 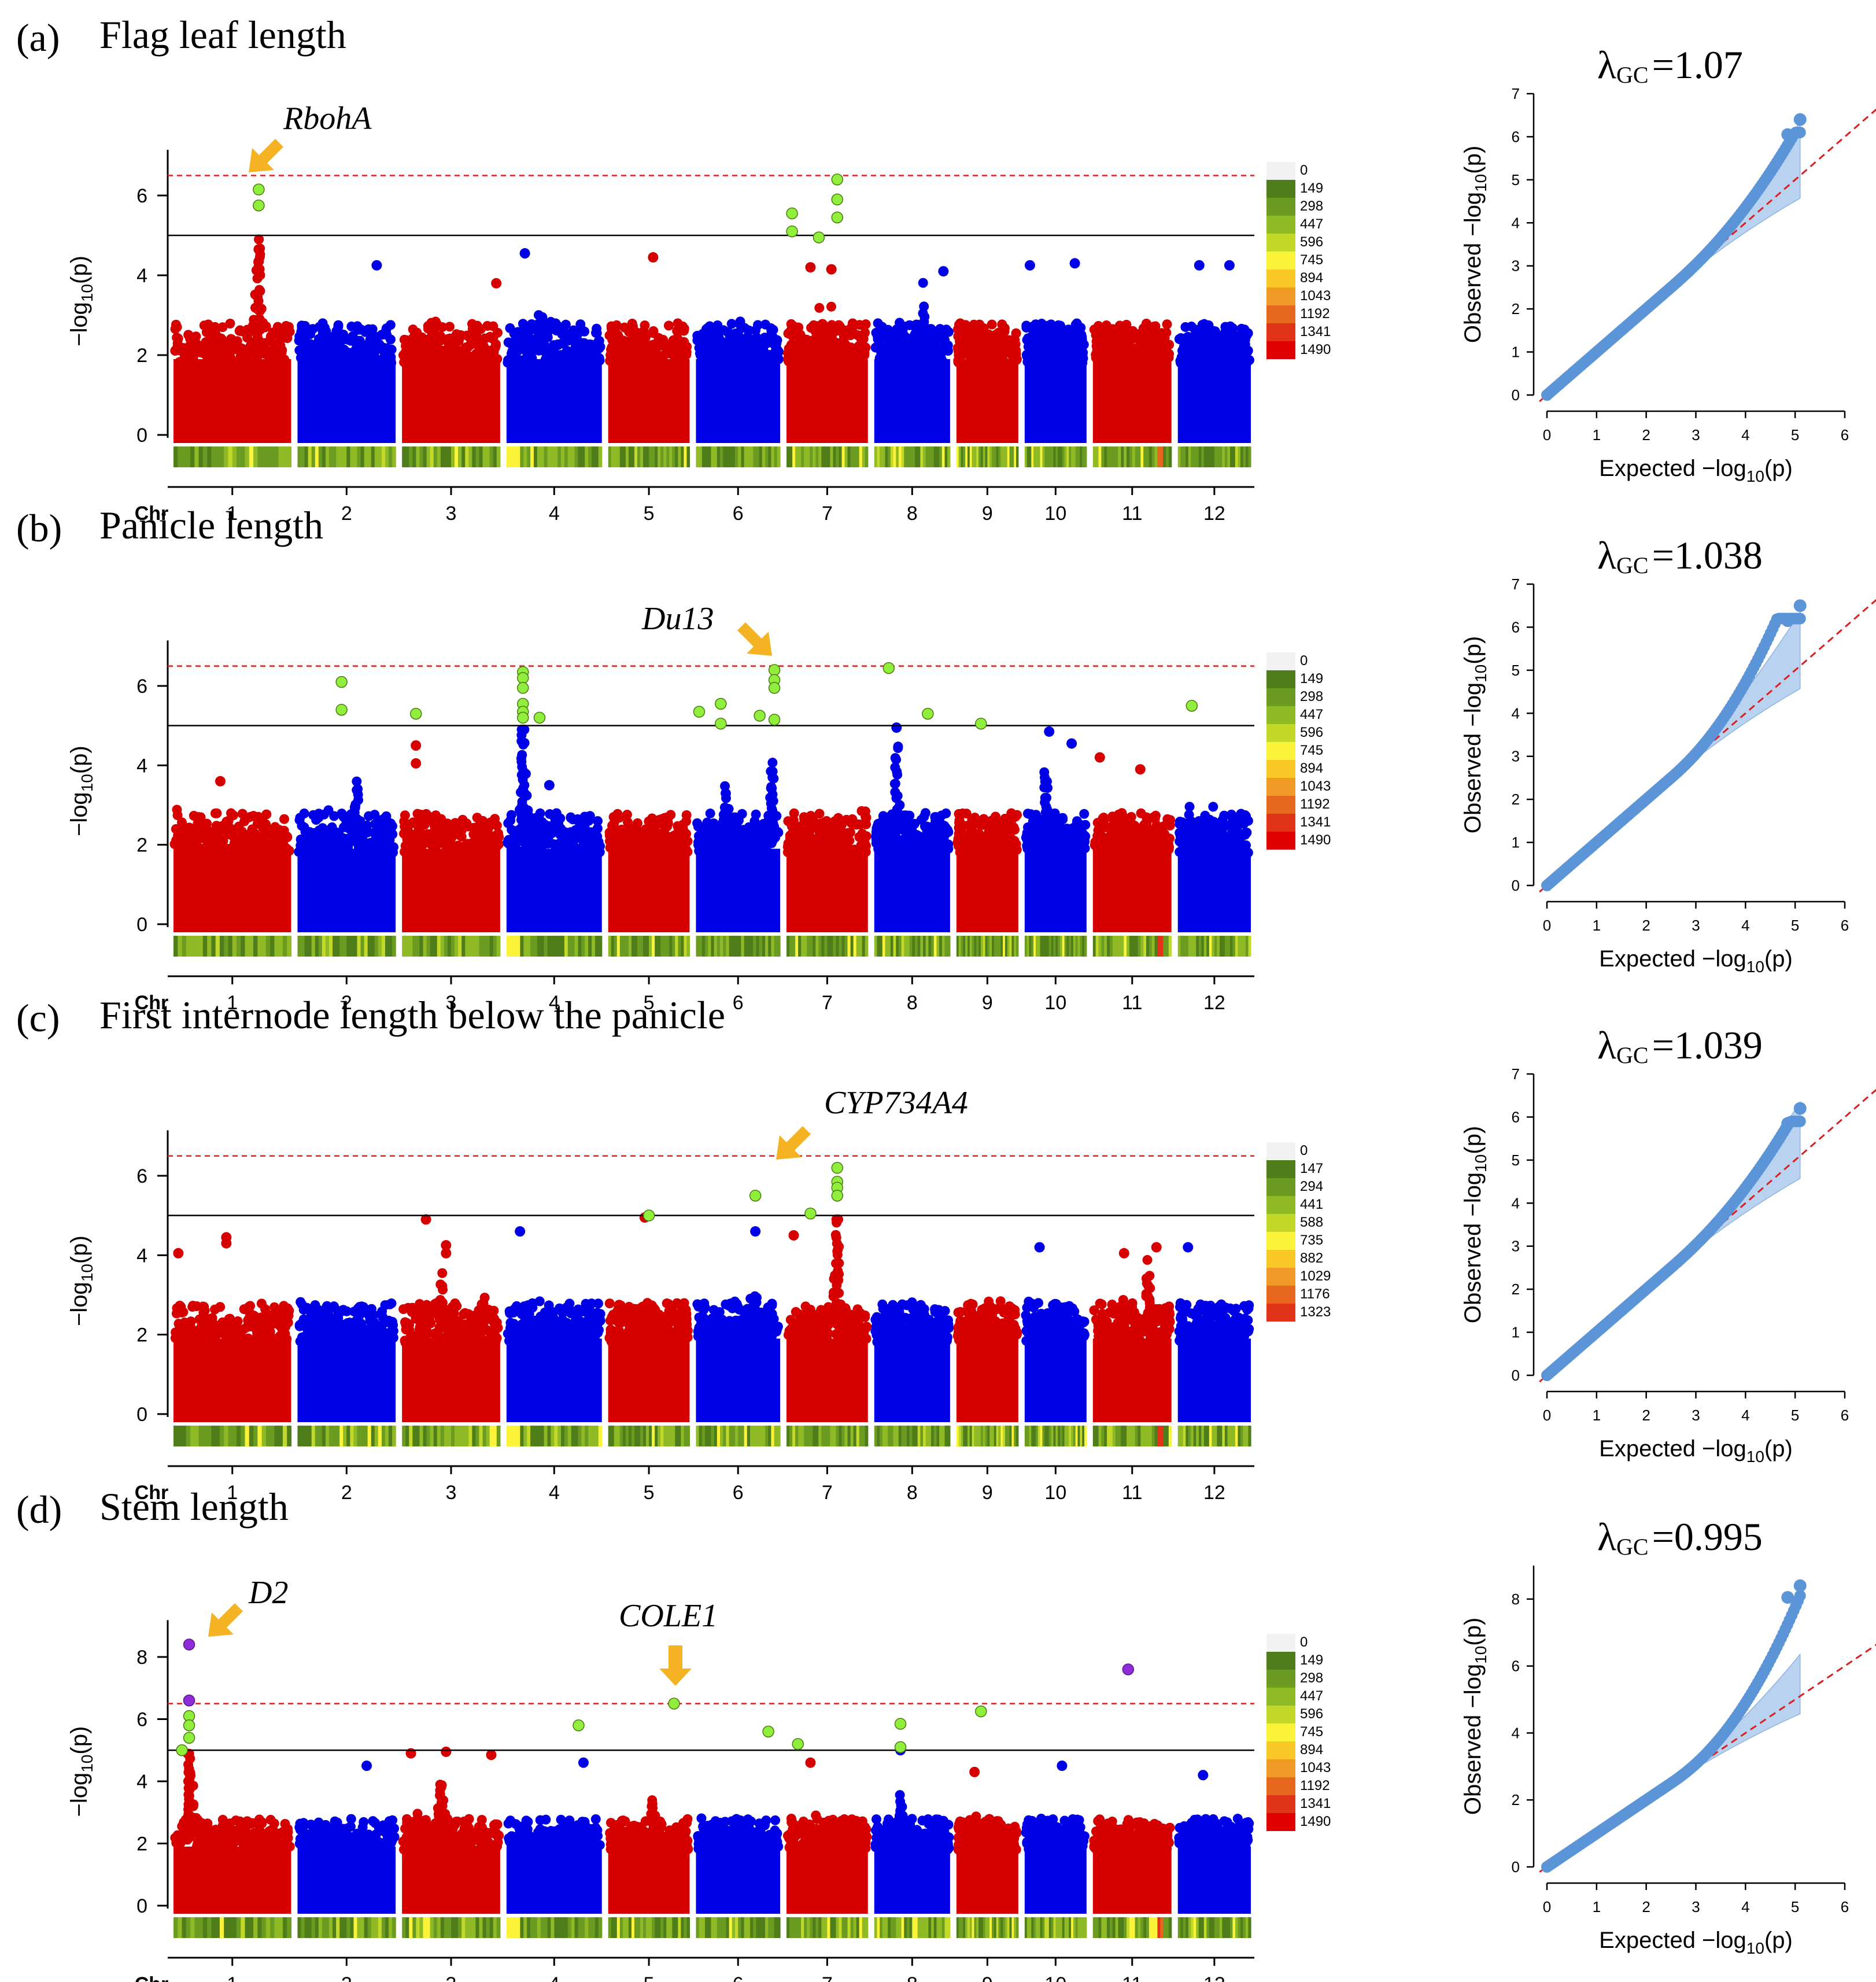 I want to click on qq-x-tick-label: 5, so click(x=1795, y=435).